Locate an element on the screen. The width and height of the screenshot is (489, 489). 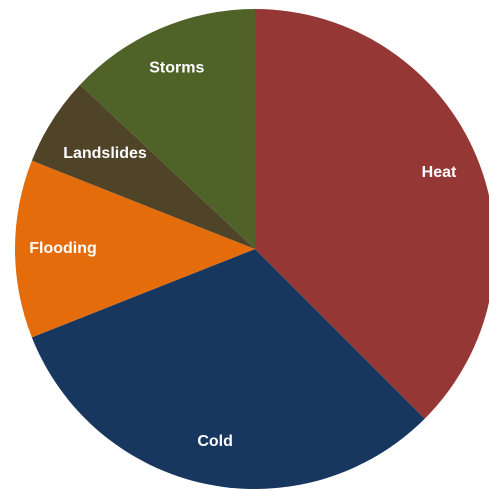
slice-label-storms: Storms is located at coordinates (176, 68).